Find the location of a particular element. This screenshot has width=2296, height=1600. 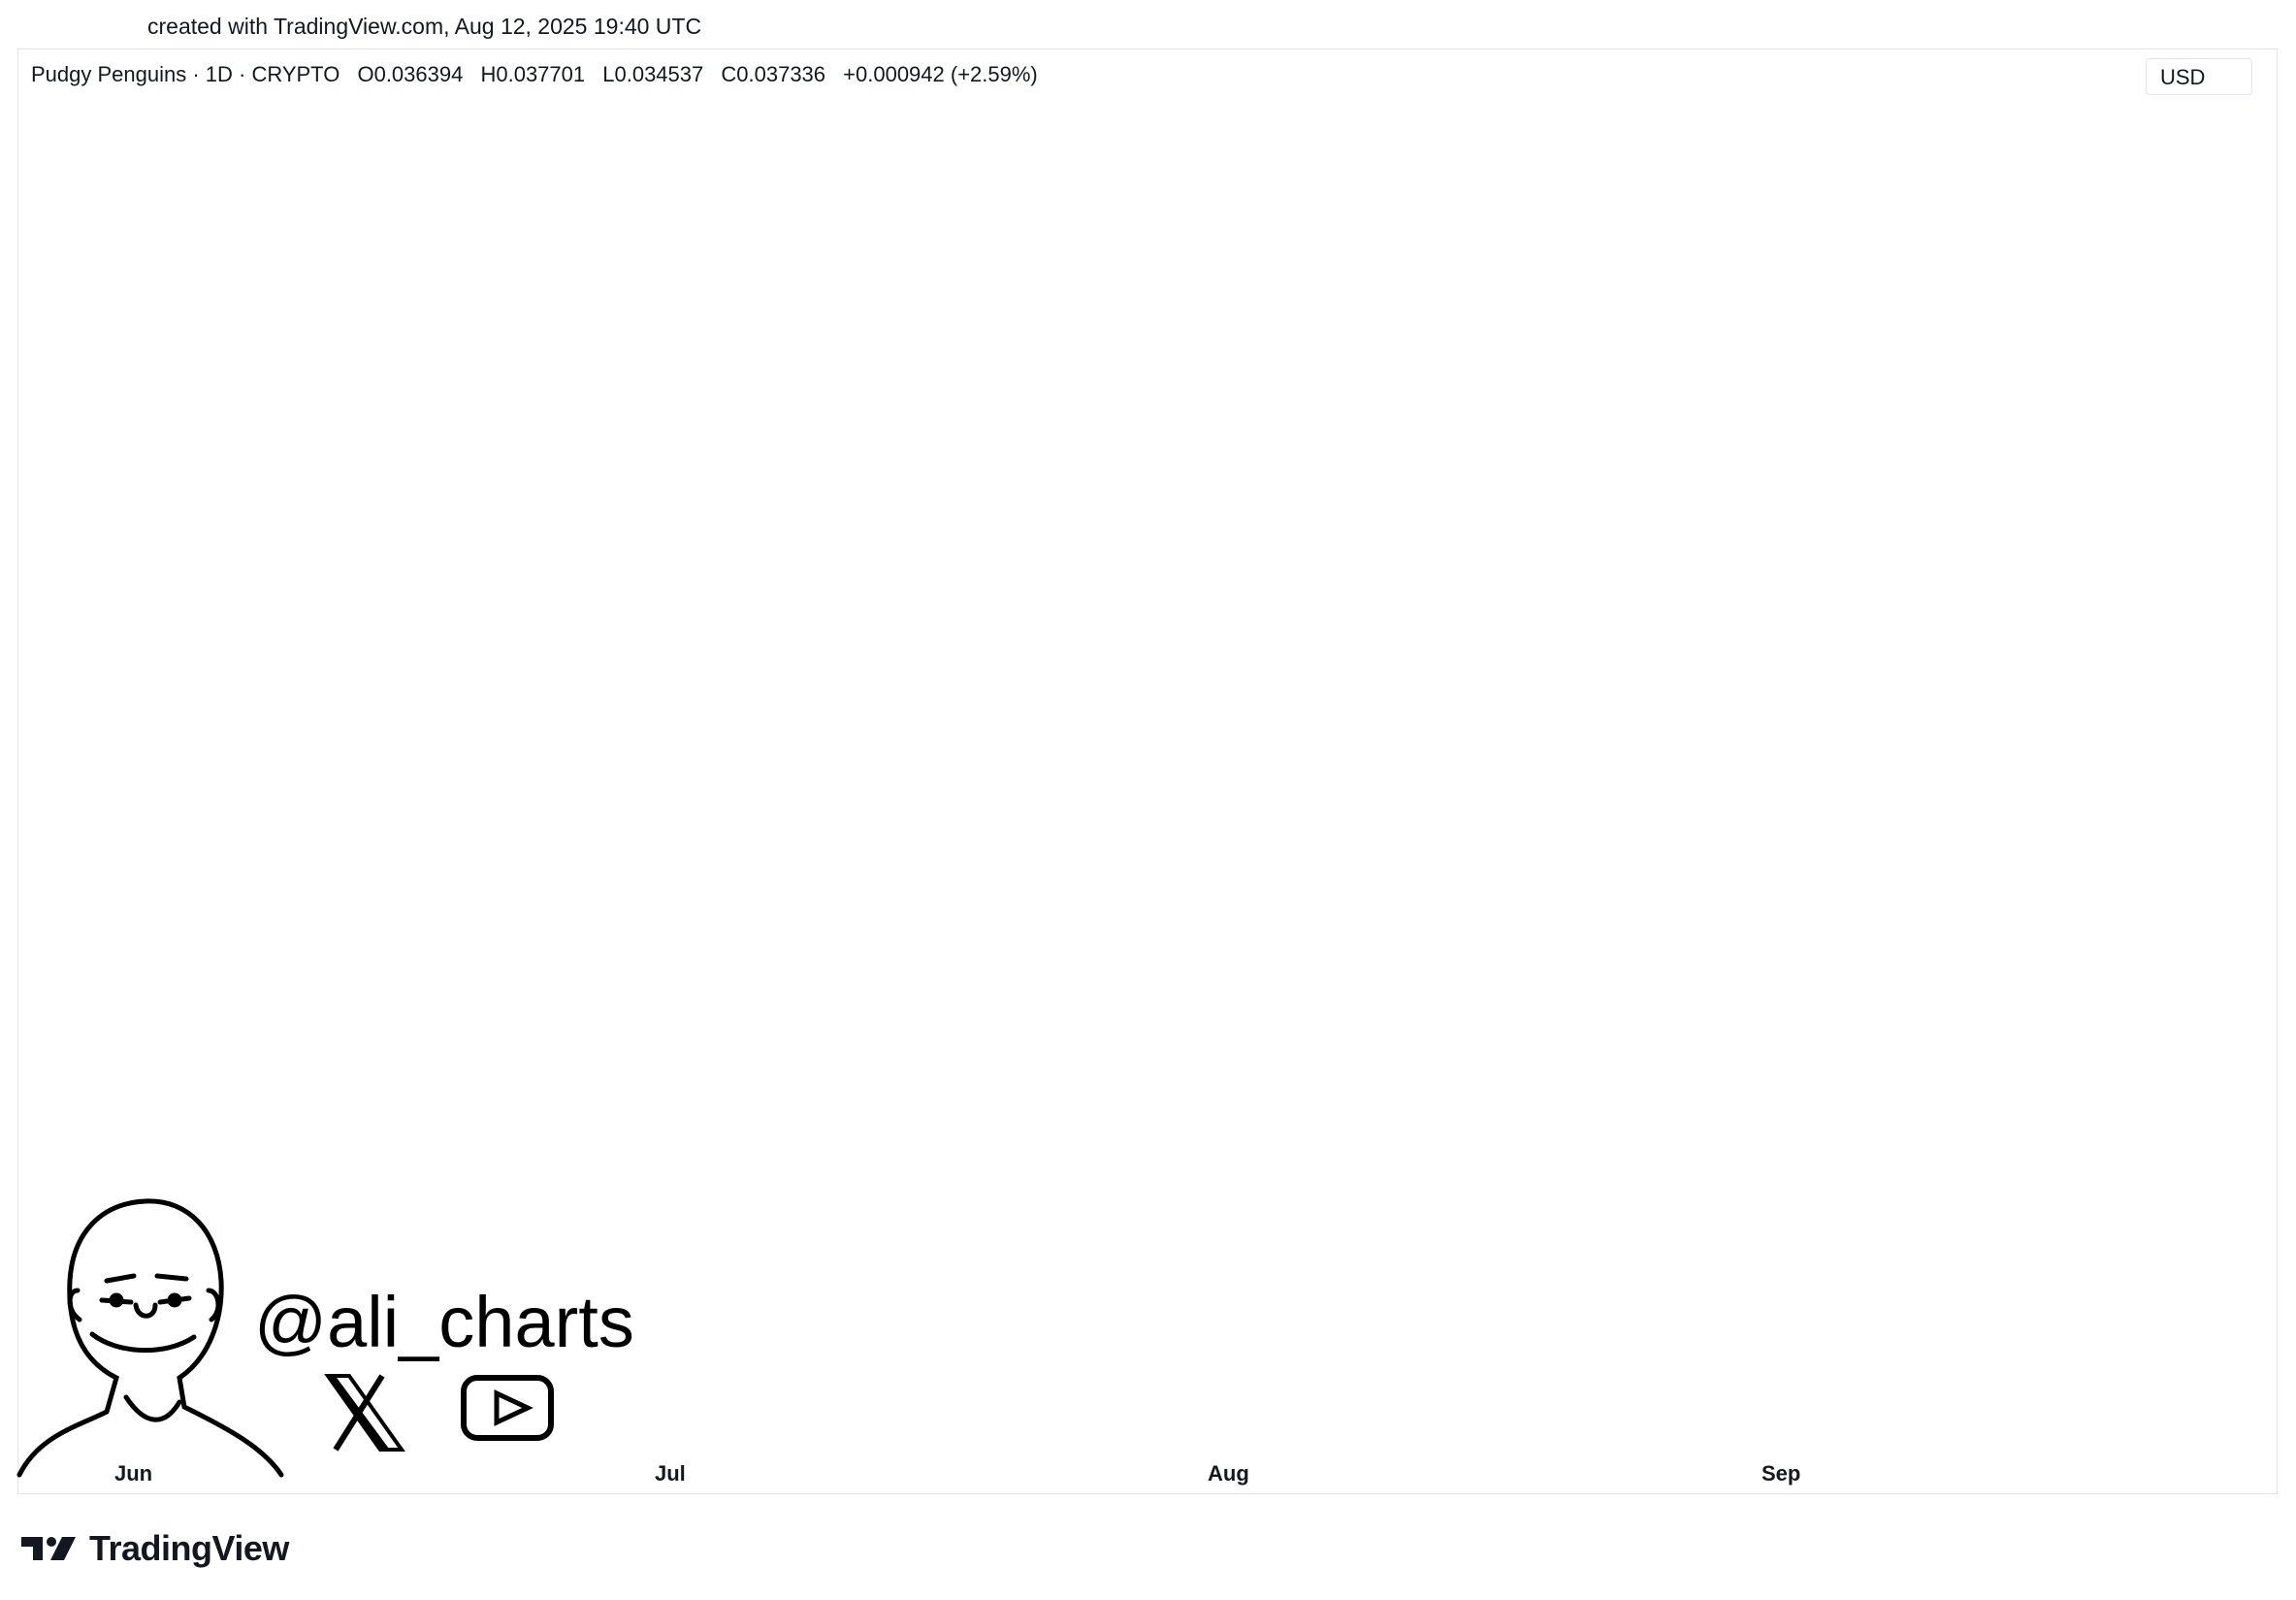

x-tick-label: Sep is located at coordinates (1781, 1473).